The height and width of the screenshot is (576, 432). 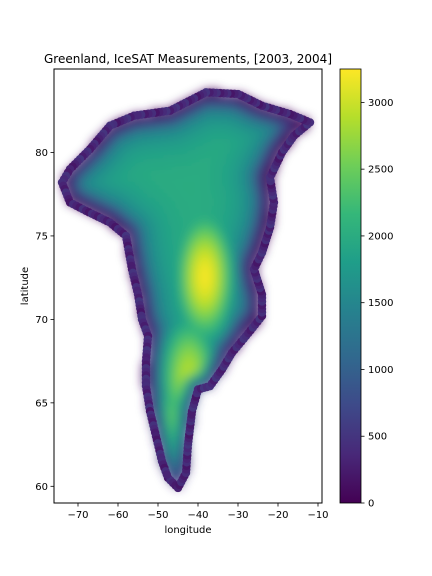 What do you see at coordinates (166, 474) in the screenshot?
I see `coastal-point` at bounding box center [166, 474].